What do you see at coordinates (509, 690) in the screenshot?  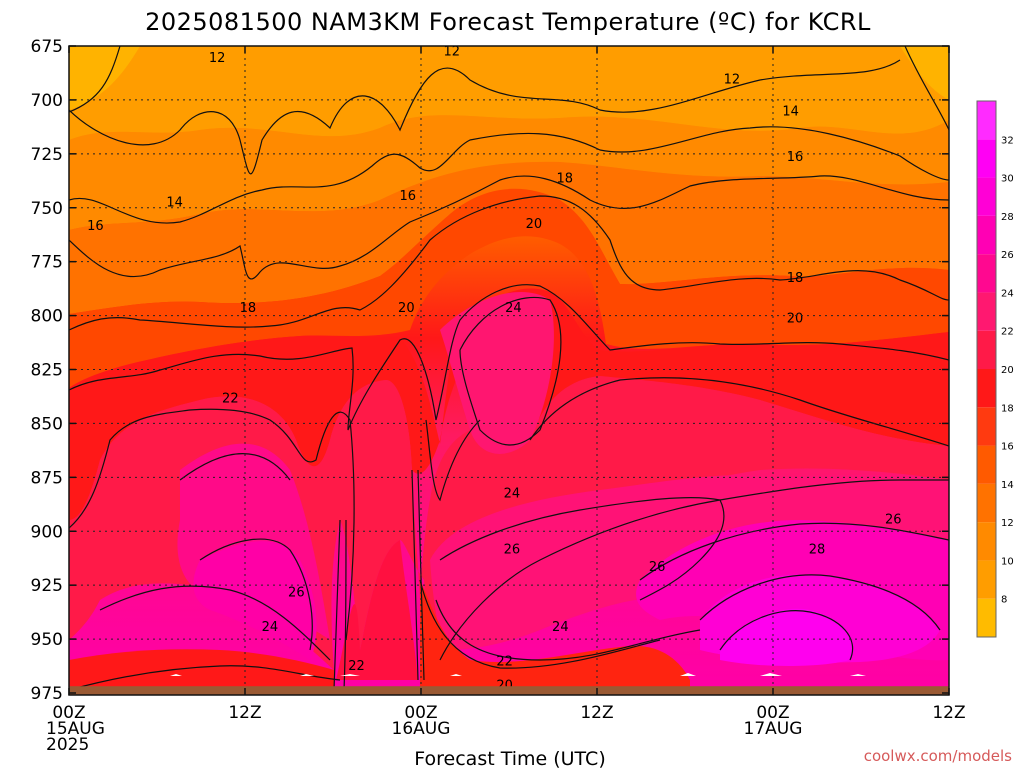 I see `surface-band` at bounding box center [509, 690].